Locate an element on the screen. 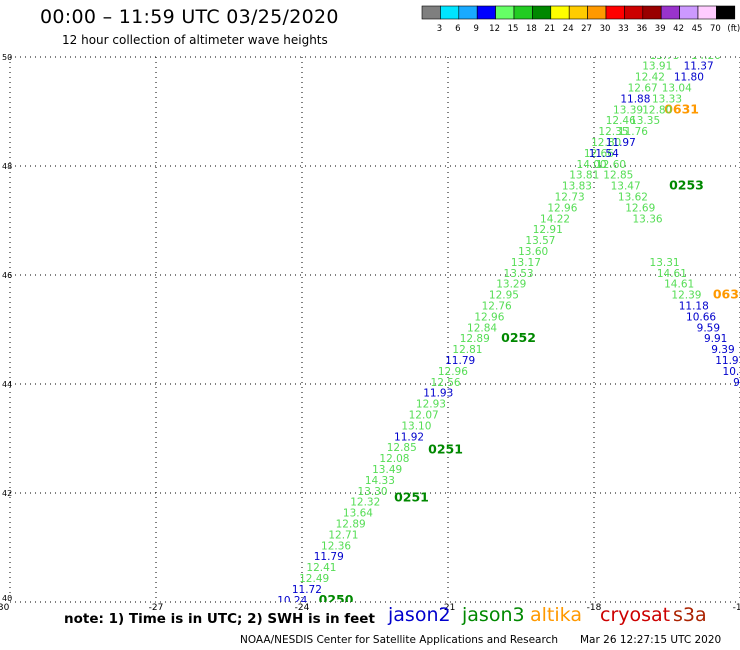 This screenshot has width=740, height=650. wave-height-label: 9.91 is located at coordinates (715, 339).